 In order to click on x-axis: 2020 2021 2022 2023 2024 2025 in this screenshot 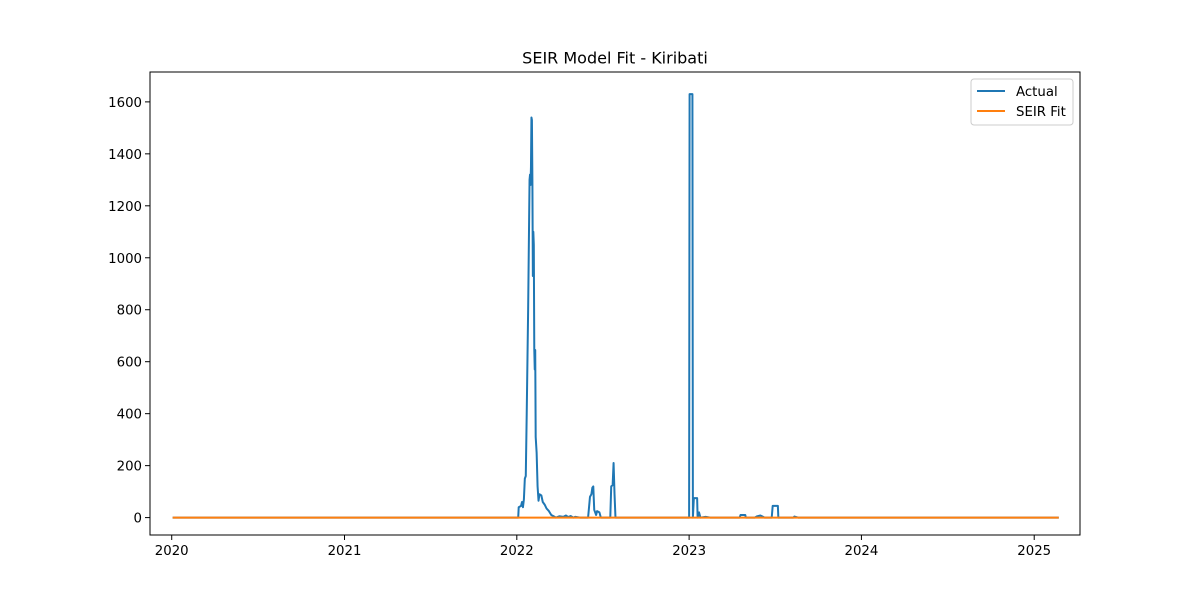, I will do `click(603, 547)`.